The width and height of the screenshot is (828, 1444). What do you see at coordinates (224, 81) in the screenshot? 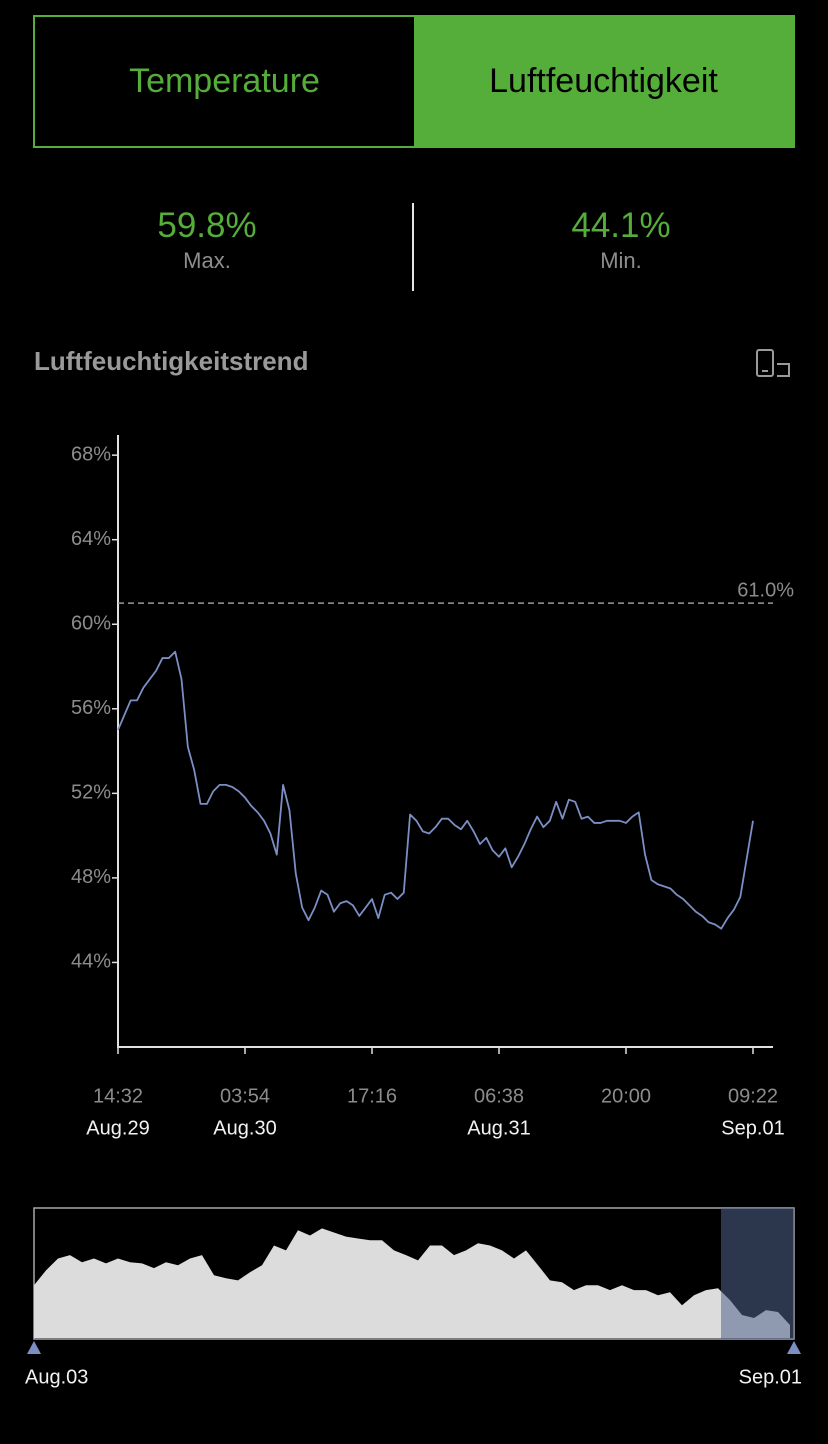
I see `tab: Temperature` at bounding box center [224, 81].